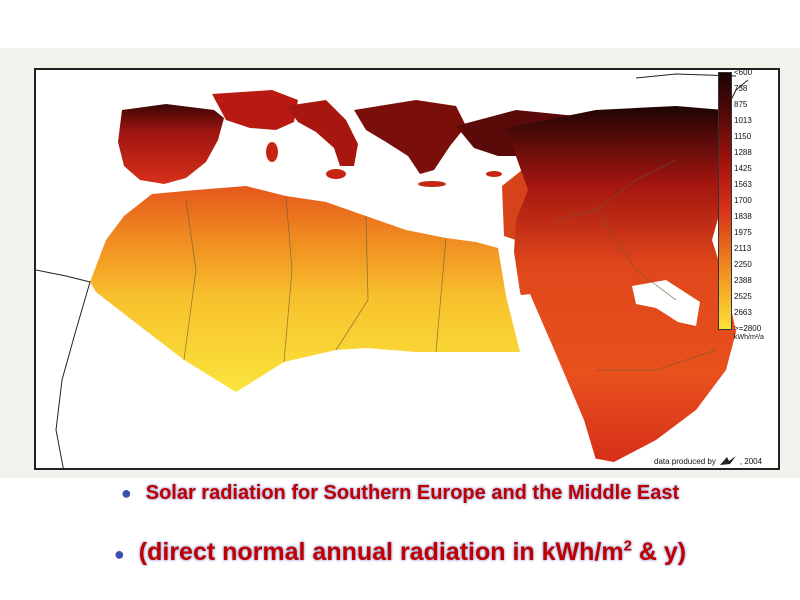 This screenshot has width=800, height=600. Describe the element at coordinates (627, 546) in the screenshot. I see `bullet-text-2-superscript: 2` at that location.